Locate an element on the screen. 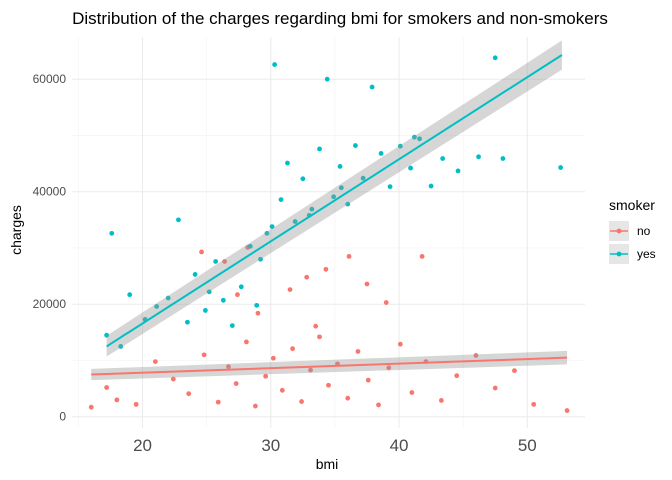  legend: smoker no yes is located at coordinates (632, 230).